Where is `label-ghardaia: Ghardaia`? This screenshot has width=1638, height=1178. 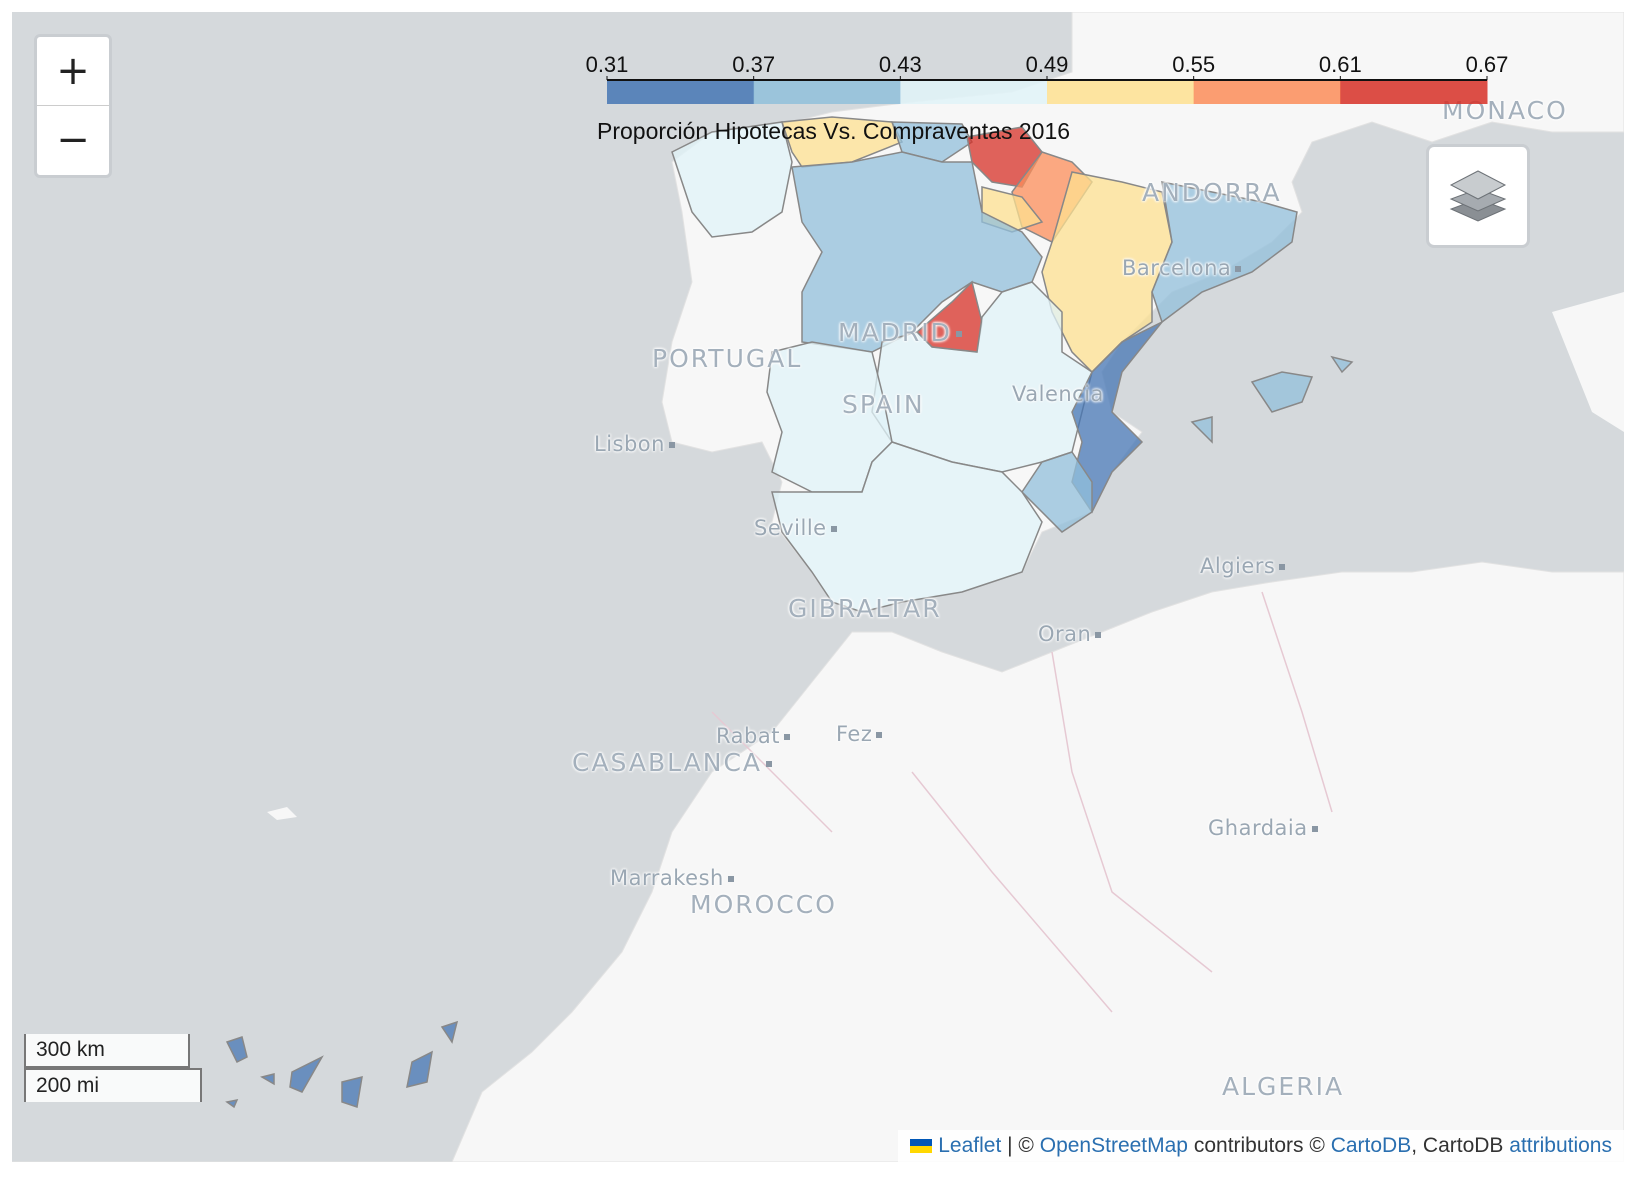 label-ghardaia: Ghardaia is located at coordinates (1263, 828).